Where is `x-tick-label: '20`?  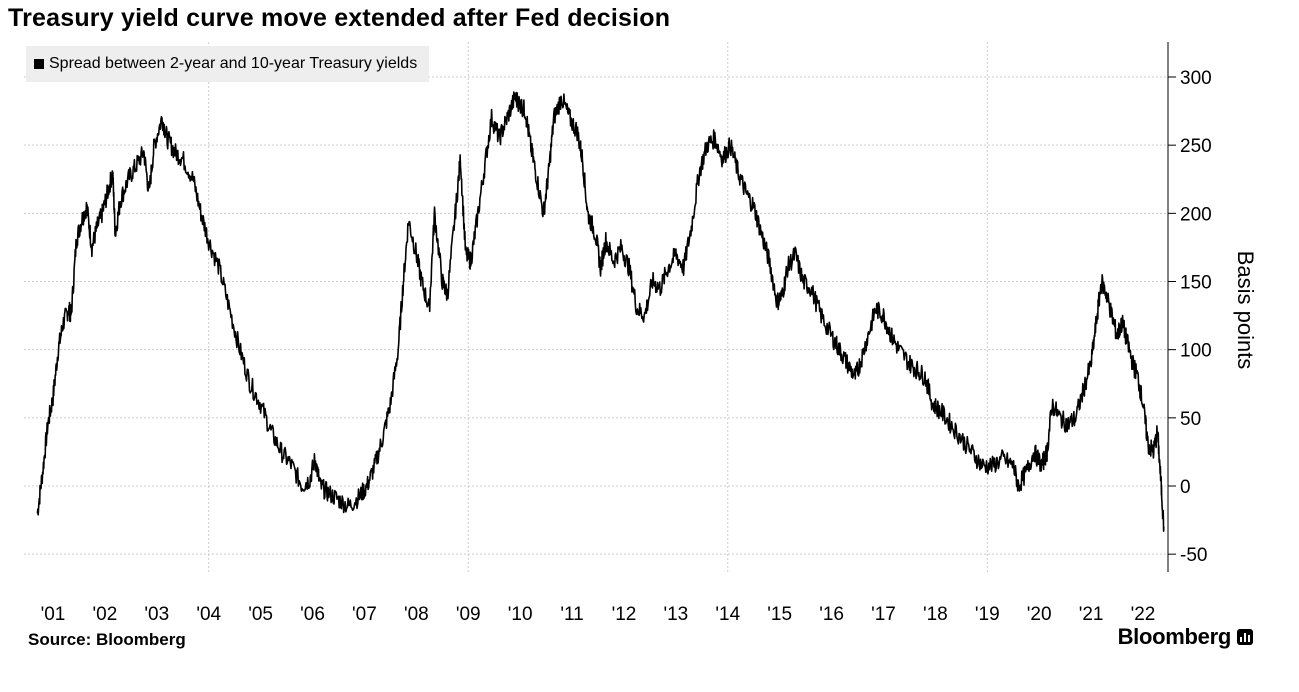
x-tick-label: '20 is located at coordinates (1039, 614).